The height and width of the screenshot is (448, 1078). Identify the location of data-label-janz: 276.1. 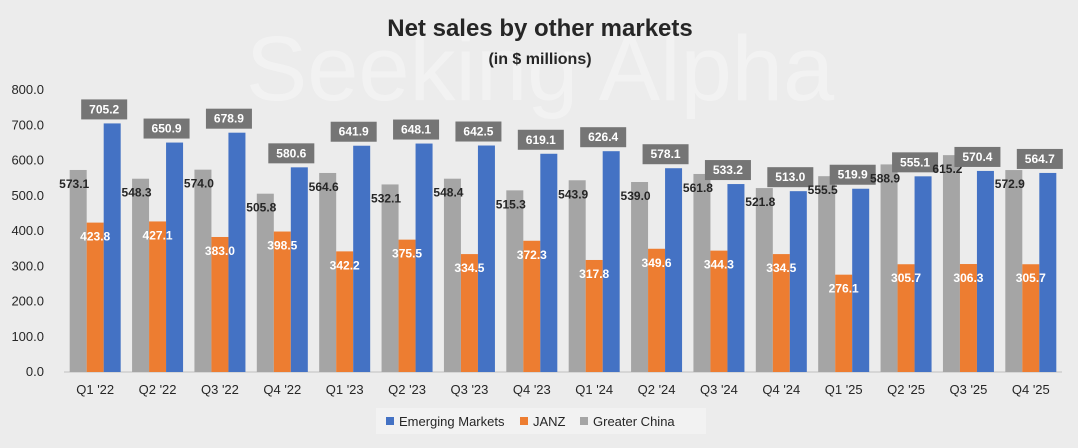
(844, 289).